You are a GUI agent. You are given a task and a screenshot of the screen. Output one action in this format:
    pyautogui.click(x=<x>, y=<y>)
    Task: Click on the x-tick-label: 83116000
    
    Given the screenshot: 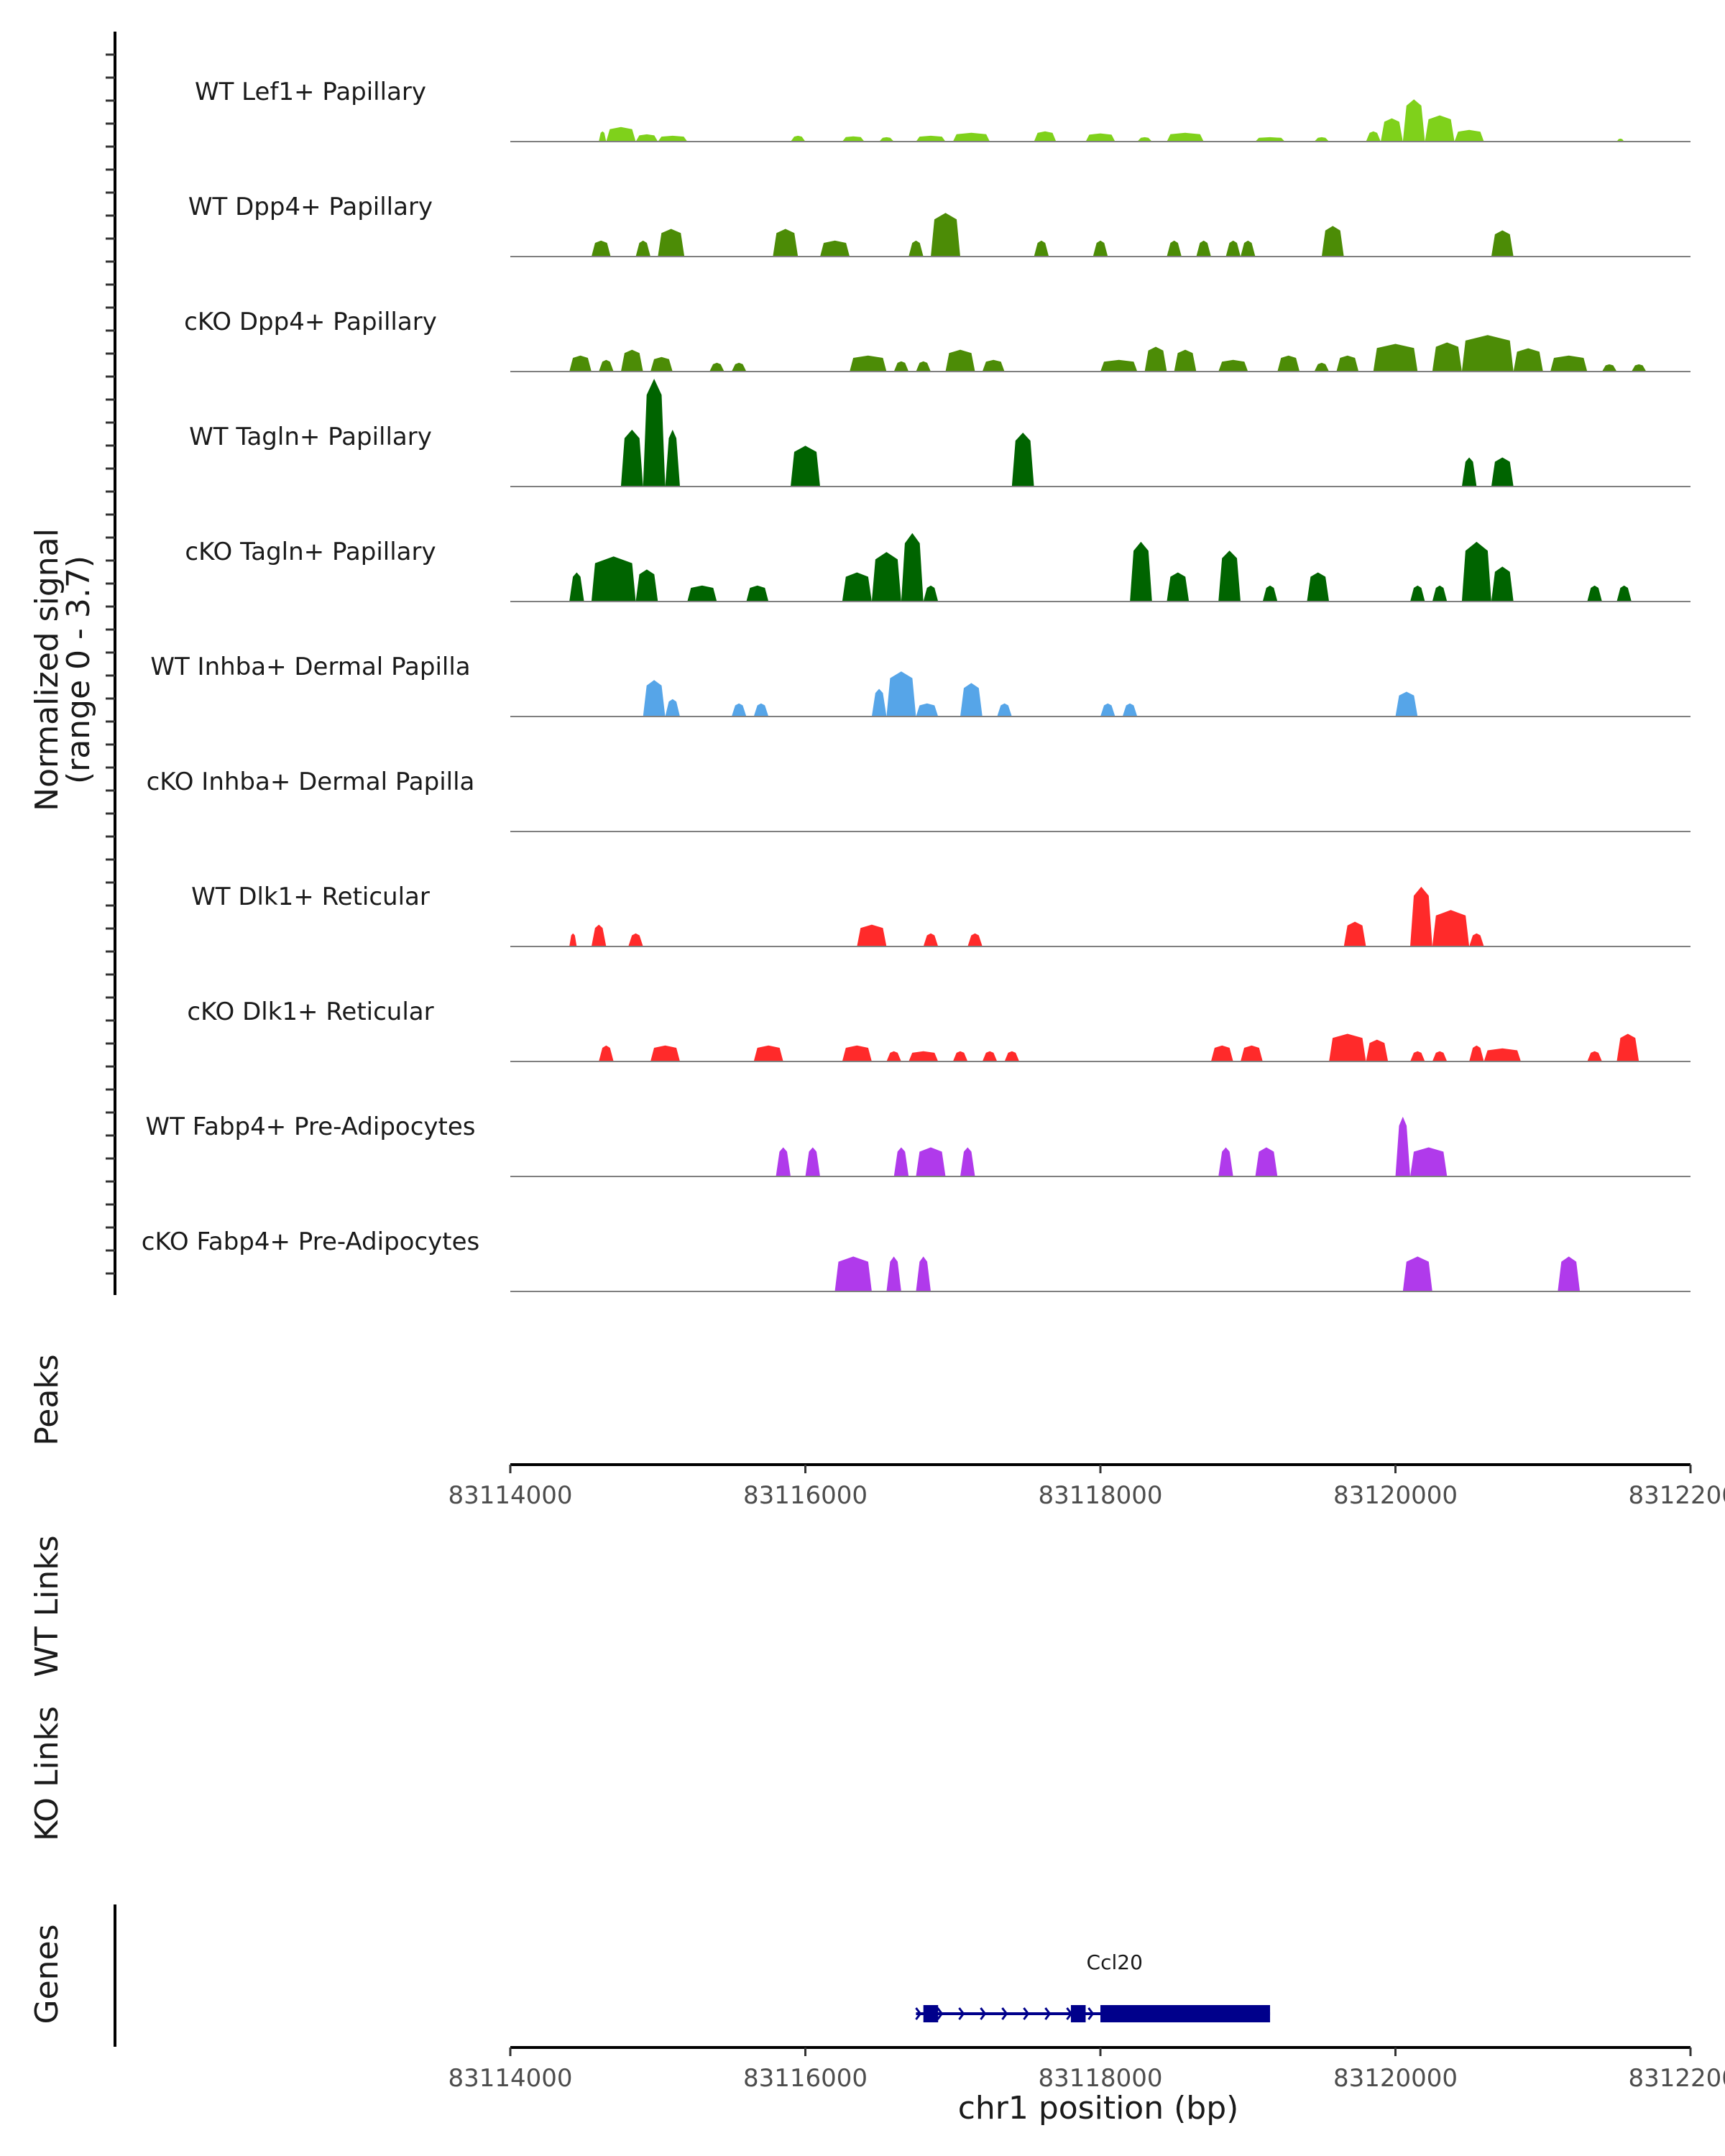 What is the action you would take?
    pyautogui.click(x=805, y=1495)
    